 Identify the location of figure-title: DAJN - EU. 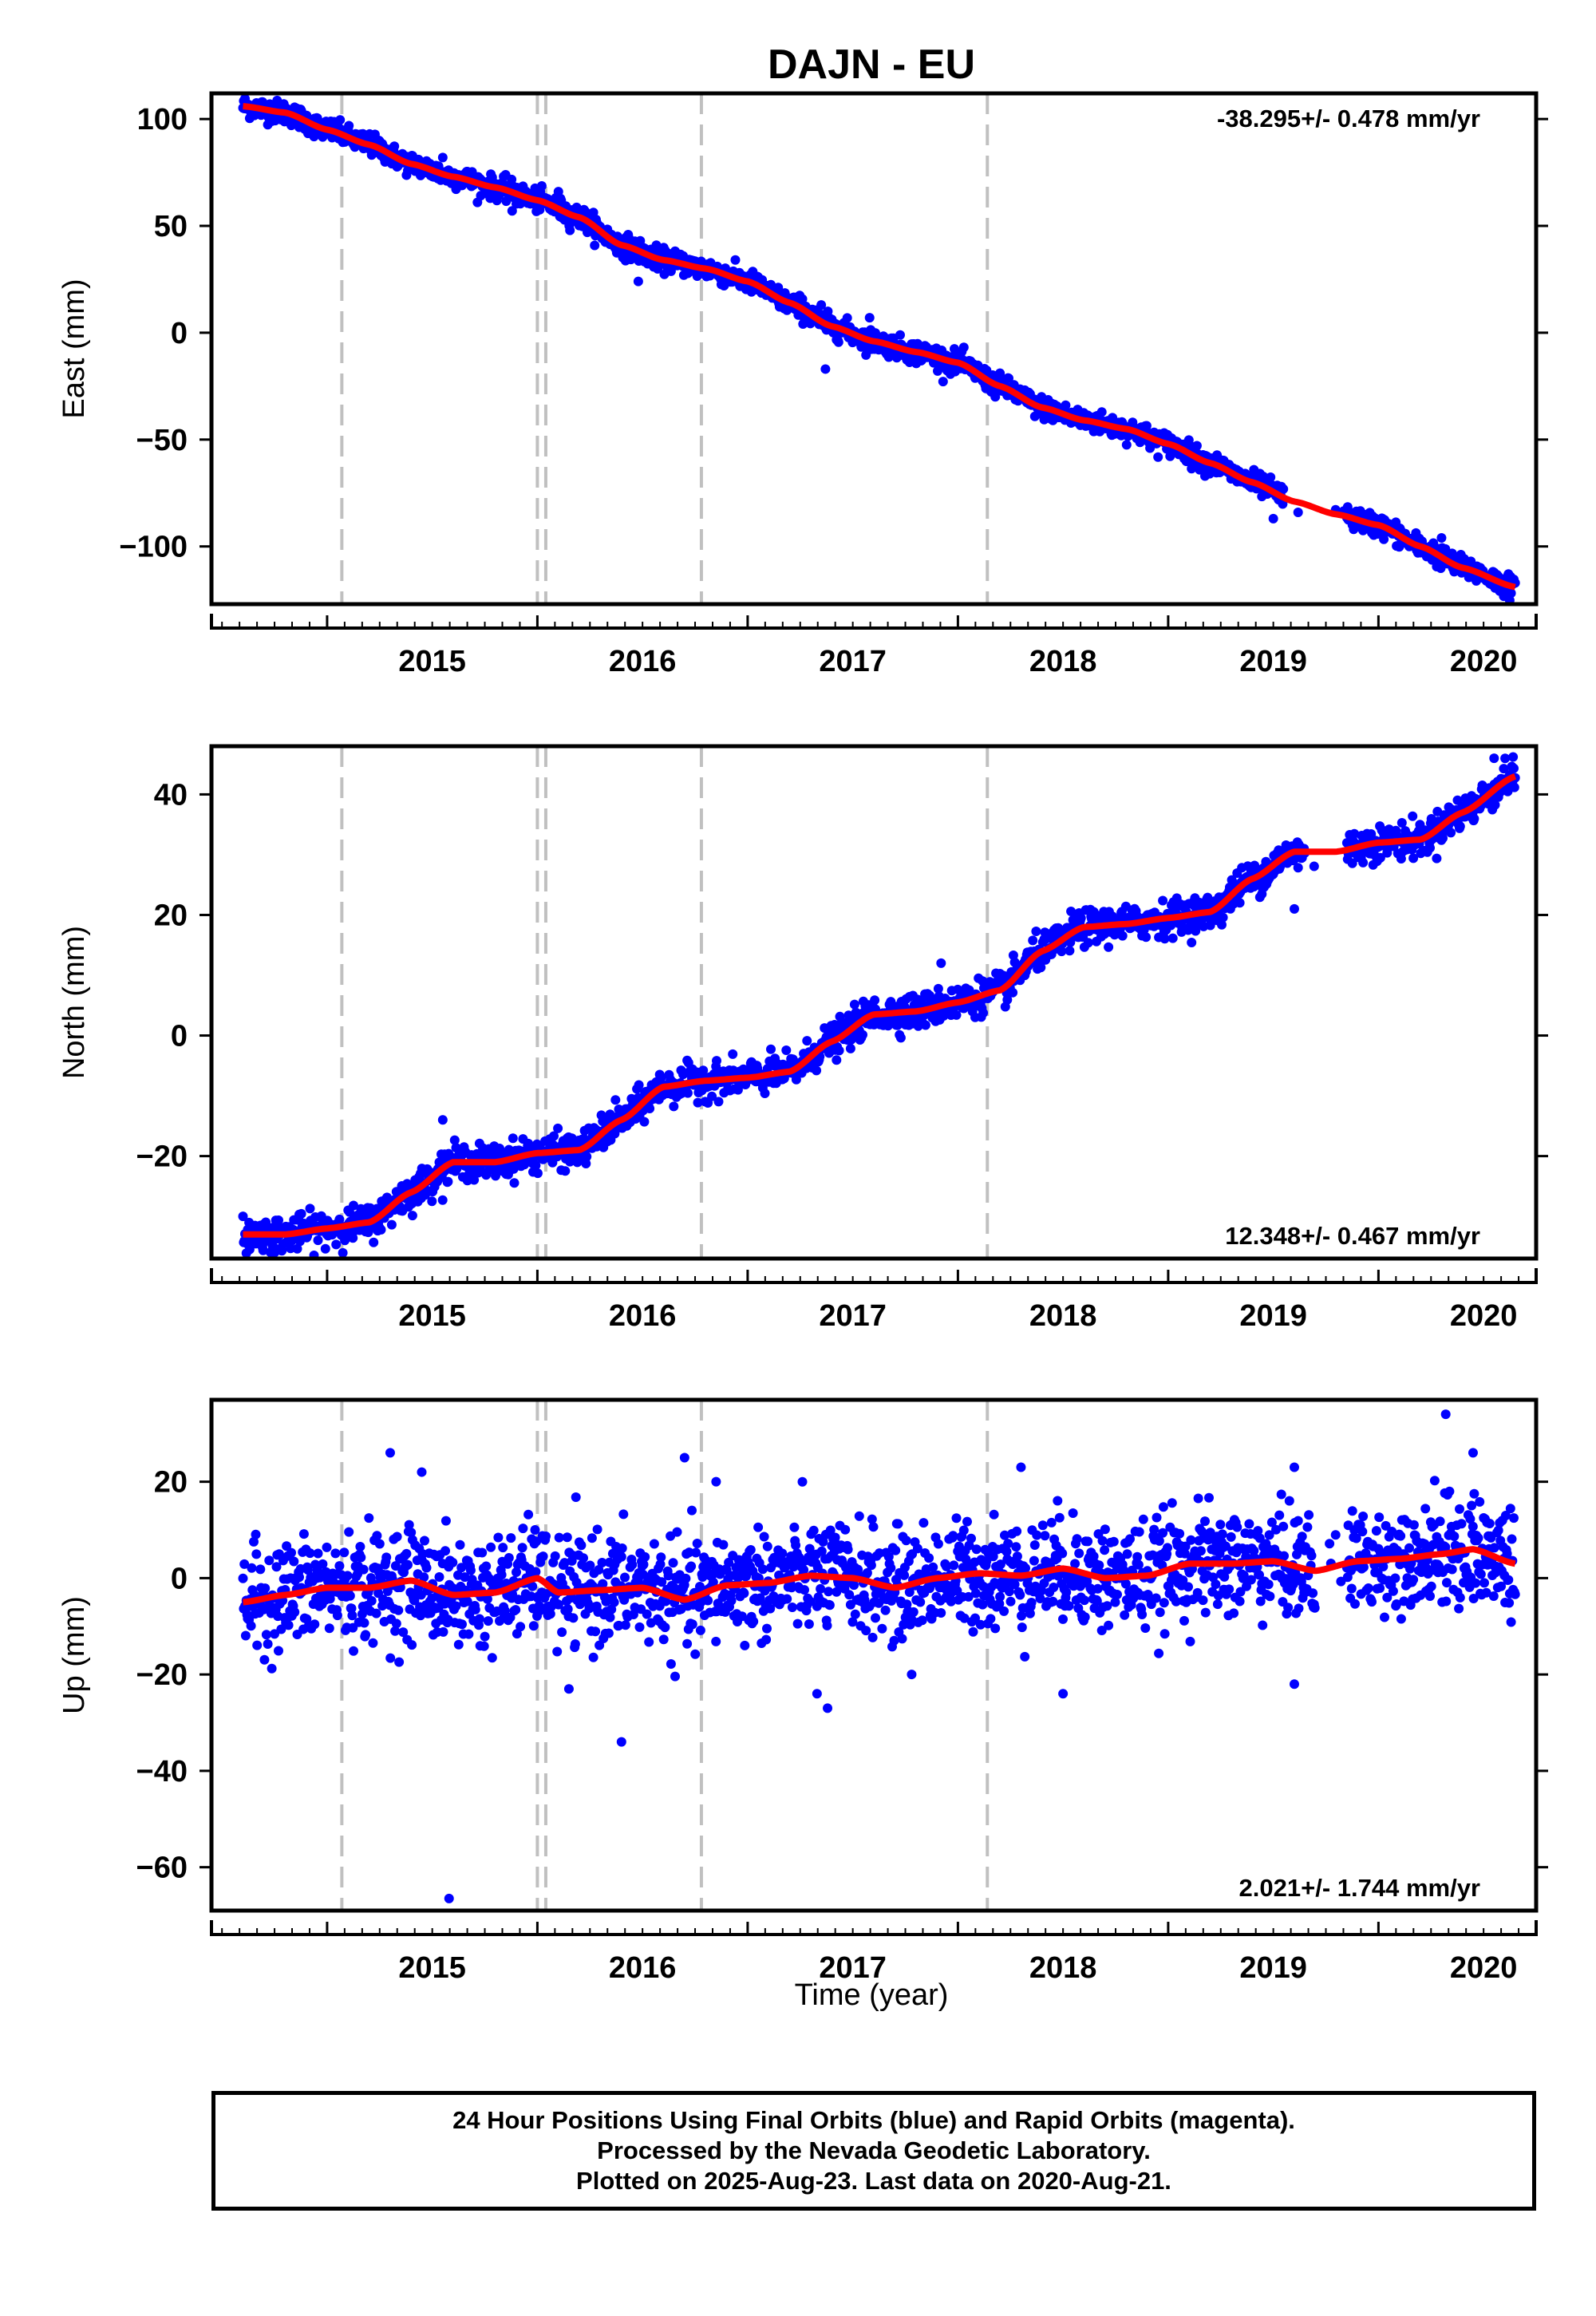
(871, 64).